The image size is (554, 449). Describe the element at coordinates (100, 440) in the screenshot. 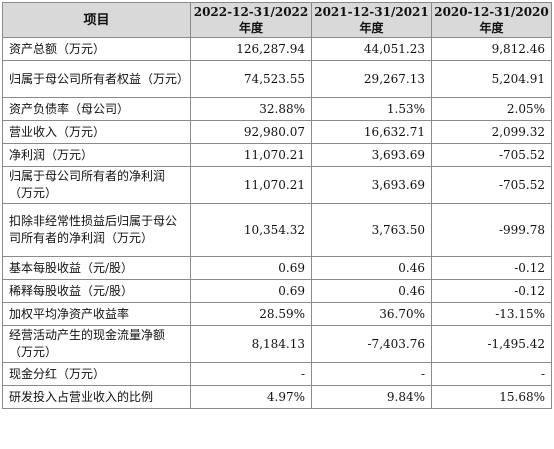

I see `watermark-overlay` at that location.